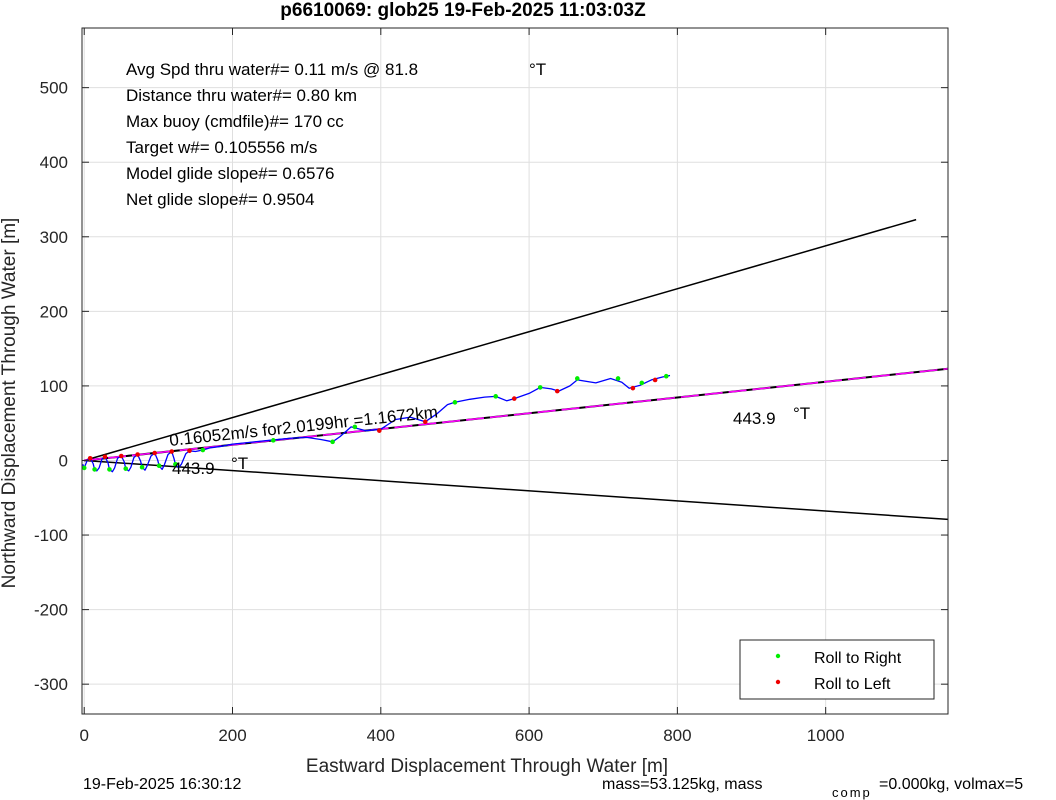 The height and width of the screenshot is (800, 1056). Describe the element at coordinates (83, 735) in the screenshot. I see `x-tick-label: 0` at that location.